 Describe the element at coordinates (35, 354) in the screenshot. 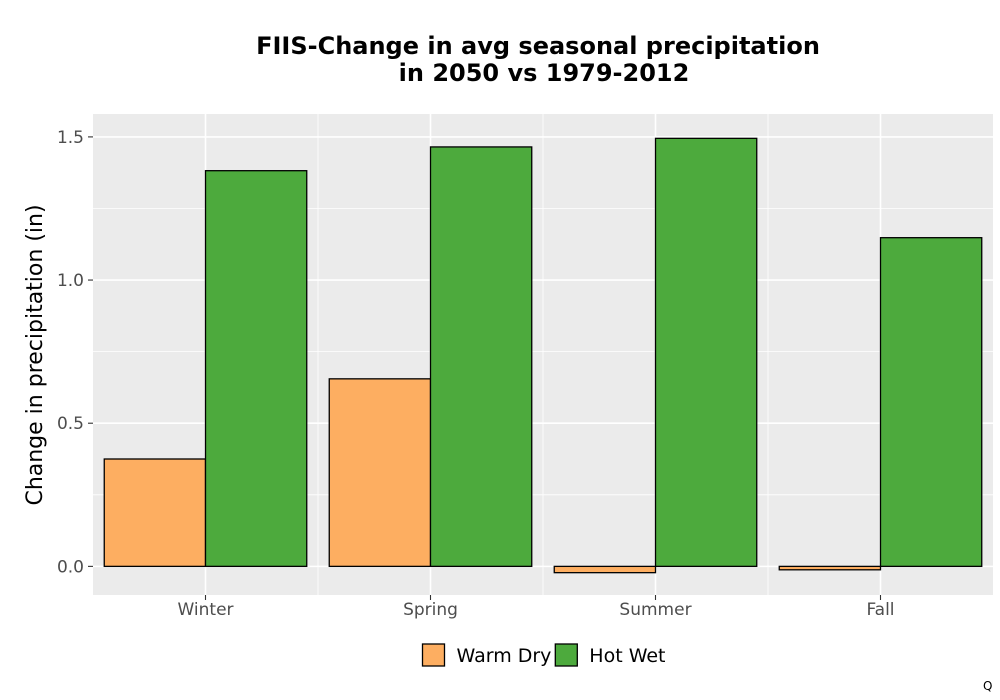

I see `y-axis-label: Change in precipitation (in)` at that location.